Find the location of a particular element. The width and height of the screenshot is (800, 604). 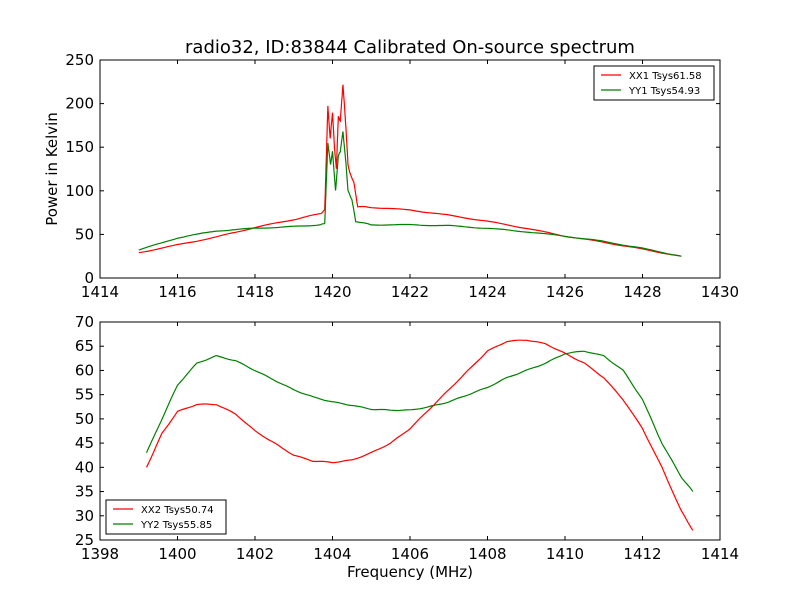

y-tick-label: 100 is located at coordinates (79, 191).